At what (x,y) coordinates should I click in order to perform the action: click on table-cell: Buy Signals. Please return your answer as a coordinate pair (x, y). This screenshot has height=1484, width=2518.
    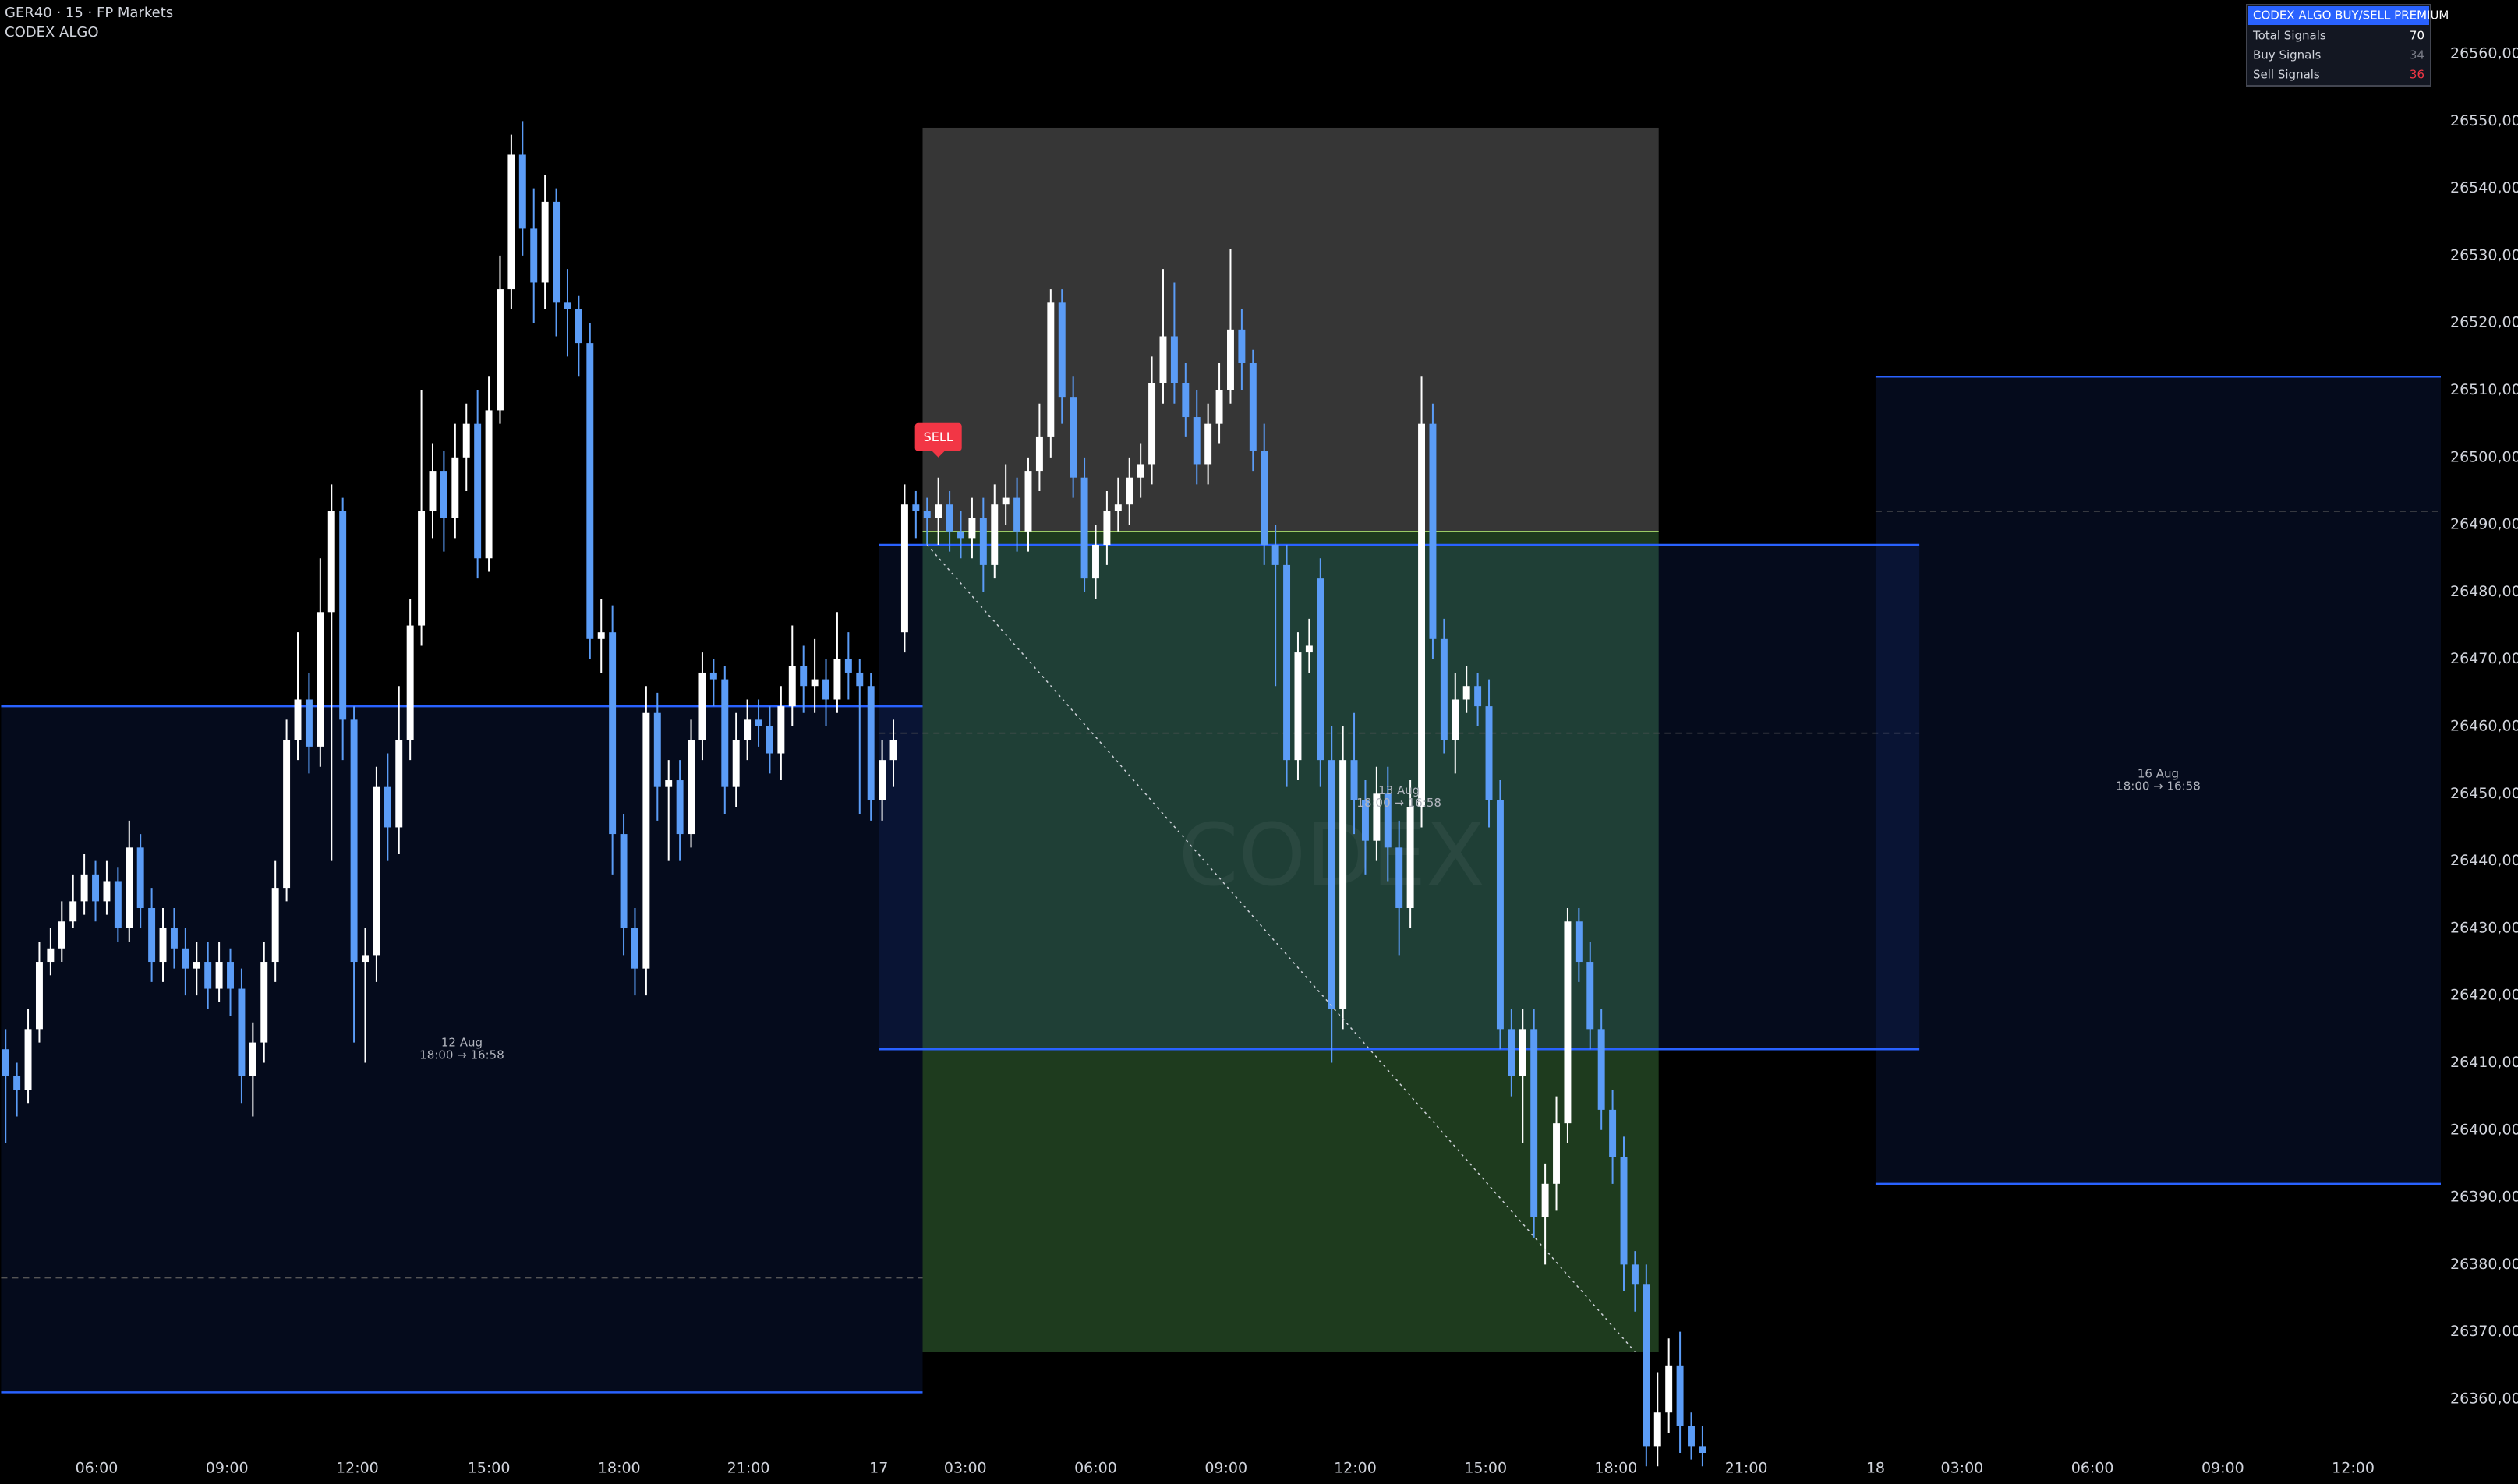
    Looking at the image, I should click on (2287, 55).